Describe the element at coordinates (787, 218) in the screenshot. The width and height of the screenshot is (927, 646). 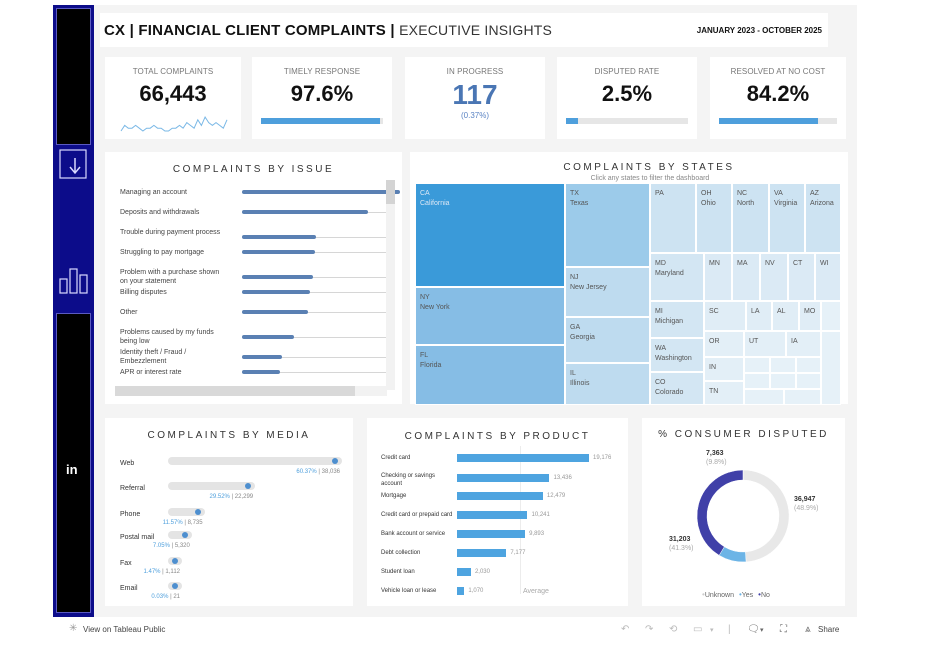
I see `state-tile-va: VA Virginia` at that location.